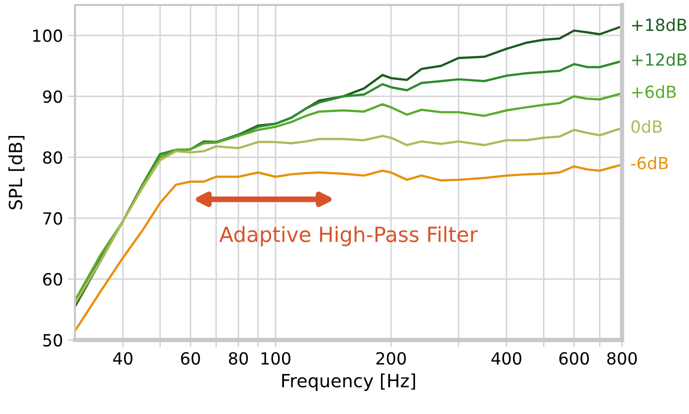 This screenshot has width=689, height=414. I want to click on x-tick-label: 40, so click(122, 358).